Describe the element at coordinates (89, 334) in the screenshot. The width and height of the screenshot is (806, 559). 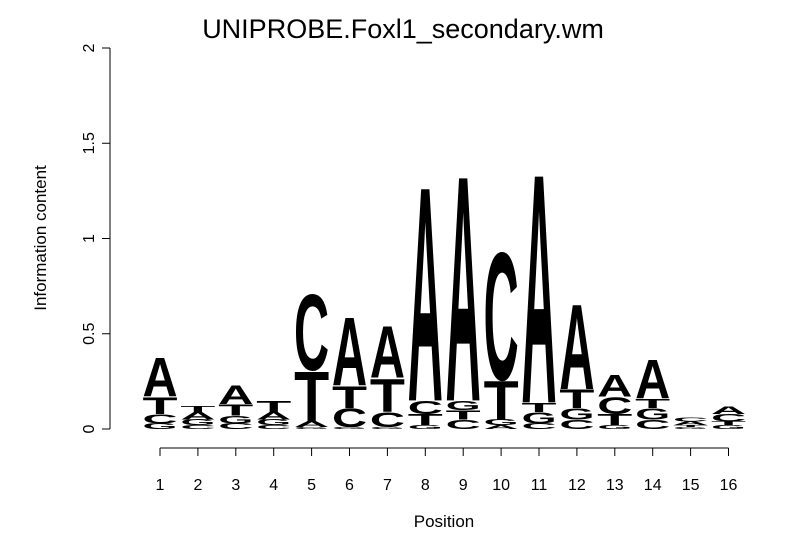
I see `y-tick-label: 0.5` at that location.